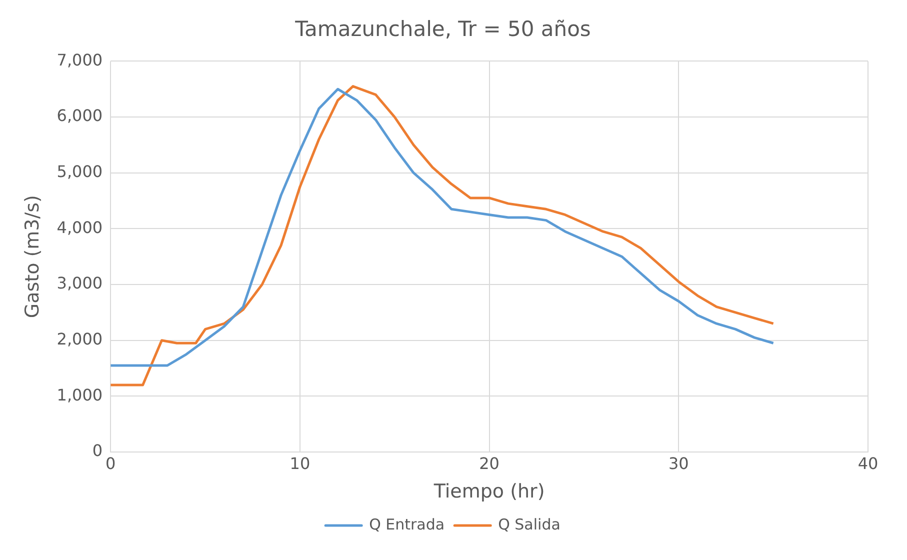 The image size is (907, 560). Describe the element at coordinates (529, 524) in the screenshot. I see `legend-label: Q Salida` at that location.